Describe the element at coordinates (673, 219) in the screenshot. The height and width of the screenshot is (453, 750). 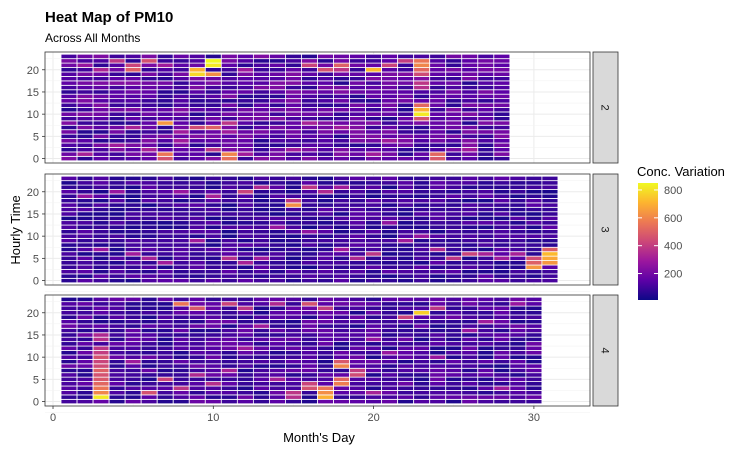
I see `legend-tick-label: 600` at that location.